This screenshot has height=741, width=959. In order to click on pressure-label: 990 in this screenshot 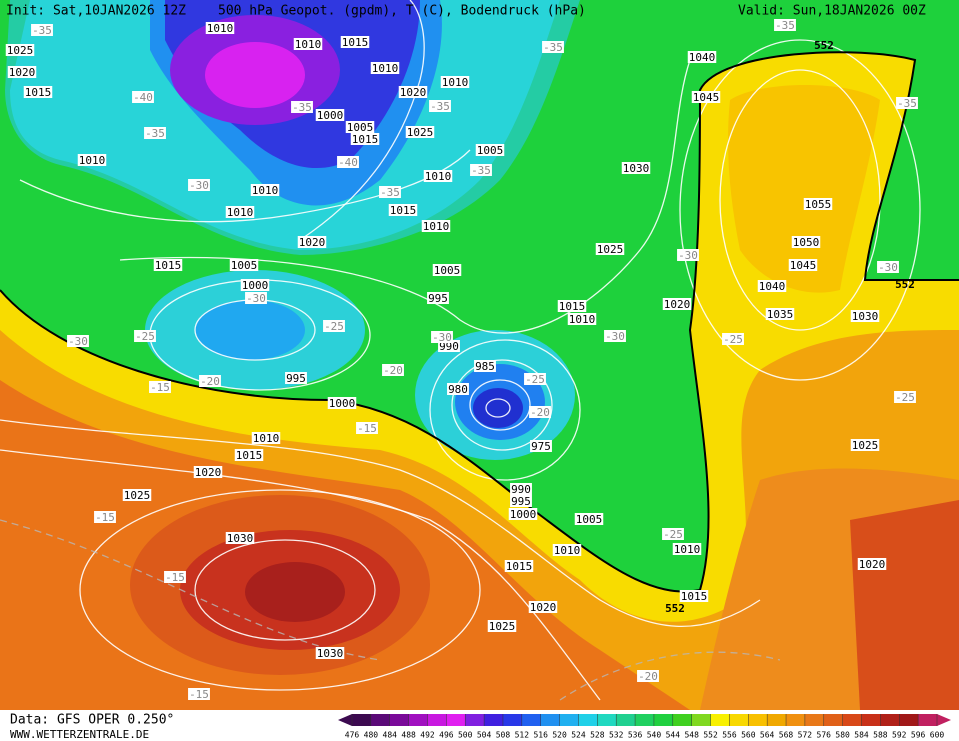, I will do `click(521, 489)`.